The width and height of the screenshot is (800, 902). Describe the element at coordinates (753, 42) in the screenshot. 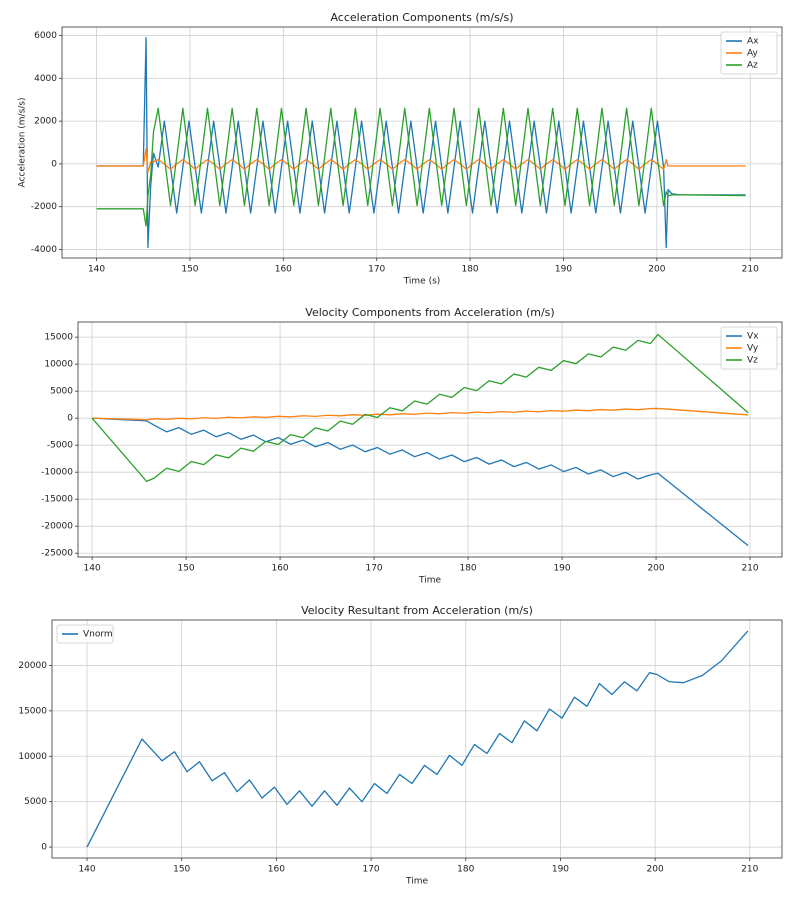

I see `legend-label: Ax` at that location.